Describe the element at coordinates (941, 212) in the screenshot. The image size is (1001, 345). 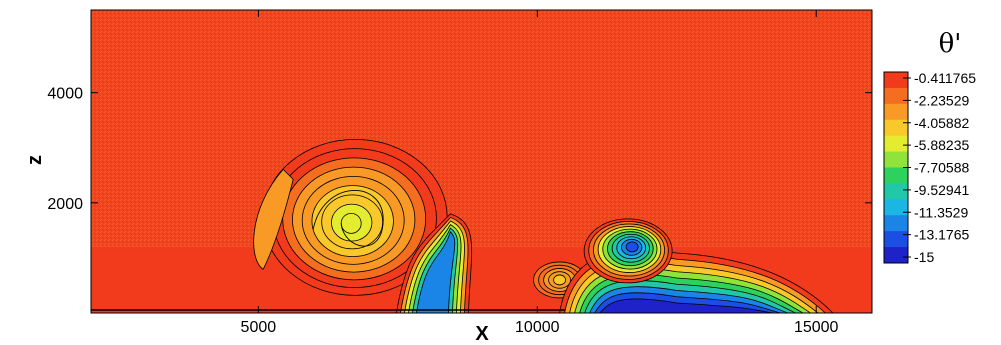
I see `colorbar-label: -11.3529` at that location.